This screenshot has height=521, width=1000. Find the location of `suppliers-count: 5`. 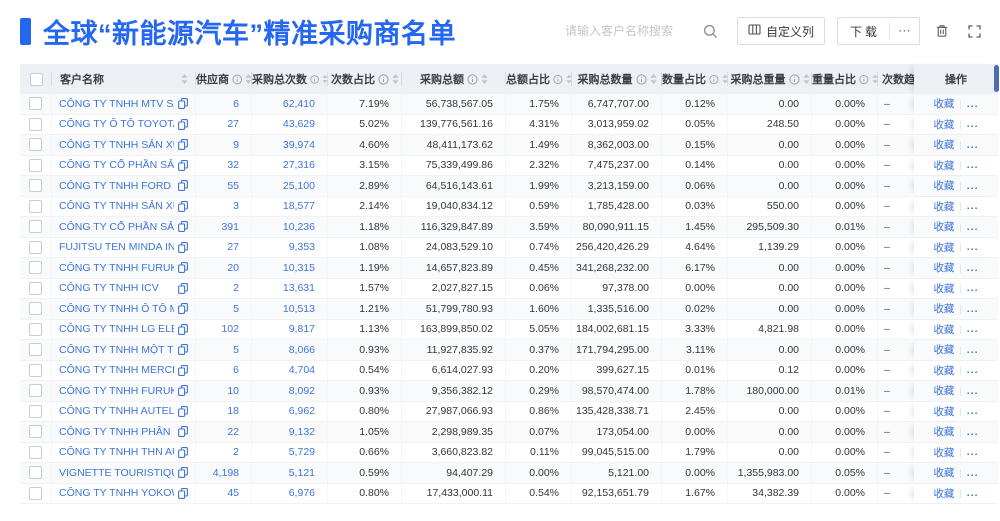

suppliers-count: 5 is located at coordinates (224, 309).